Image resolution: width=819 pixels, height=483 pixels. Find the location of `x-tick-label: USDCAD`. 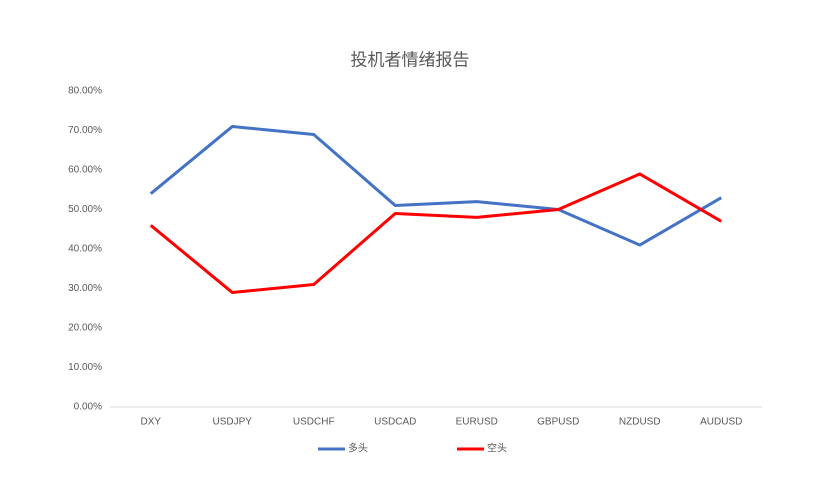

x-tick-label: USDCAD is located at coordinates (395, 422).